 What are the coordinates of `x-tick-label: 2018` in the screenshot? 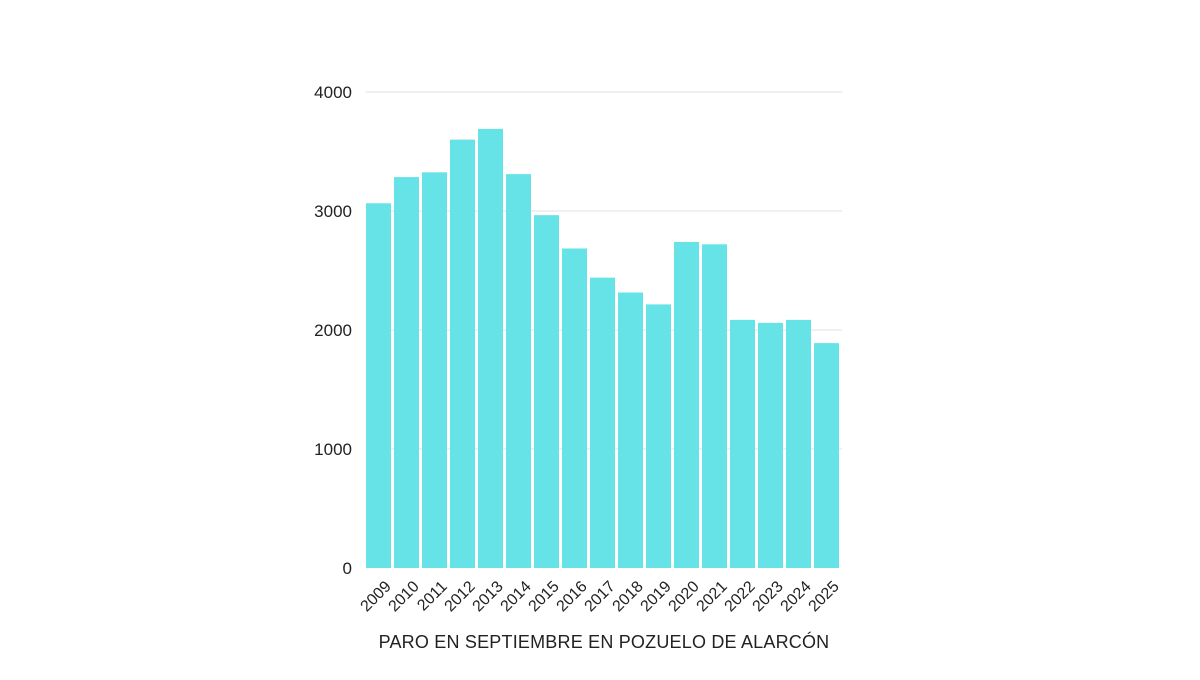 It's located at (627, 596).